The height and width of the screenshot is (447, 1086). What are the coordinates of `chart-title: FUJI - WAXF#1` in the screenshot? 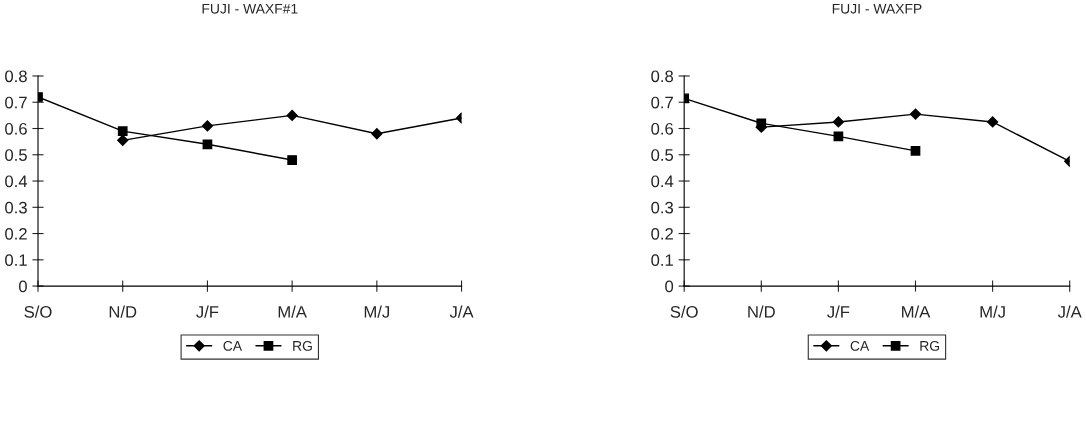 It's located at (250, 8).